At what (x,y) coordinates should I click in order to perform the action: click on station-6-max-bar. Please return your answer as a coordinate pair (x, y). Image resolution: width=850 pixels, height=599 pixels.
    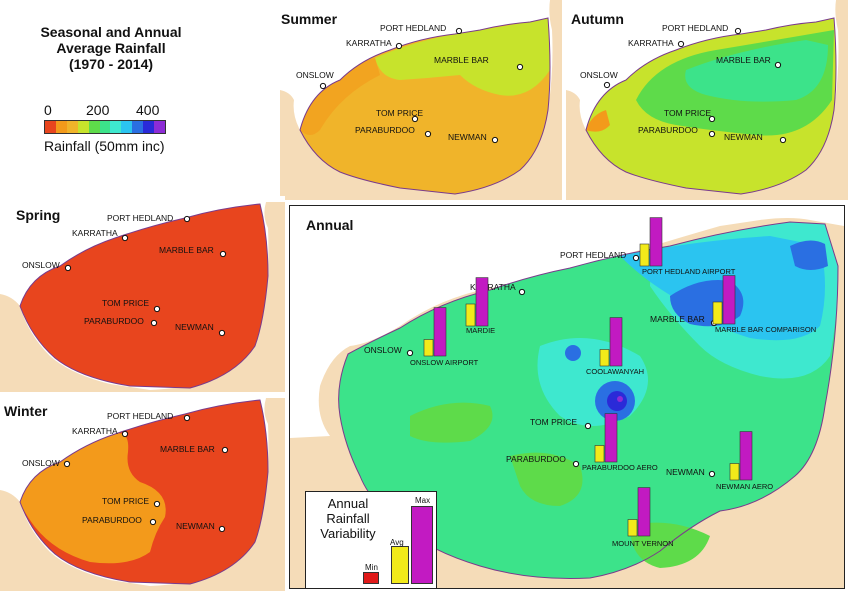
    Looking at the image, I should click on (746, 456).